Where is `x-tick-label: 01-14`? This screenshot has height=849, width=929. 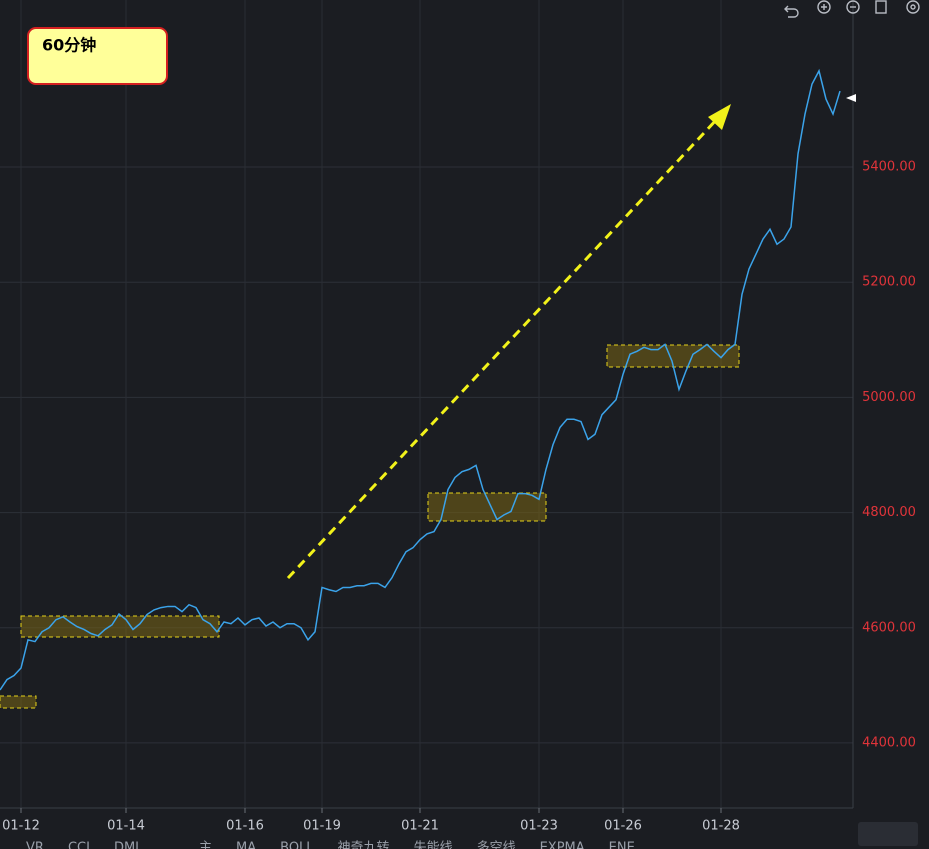 x-tick-label: 01-14 is located at coordinates (126, 826).